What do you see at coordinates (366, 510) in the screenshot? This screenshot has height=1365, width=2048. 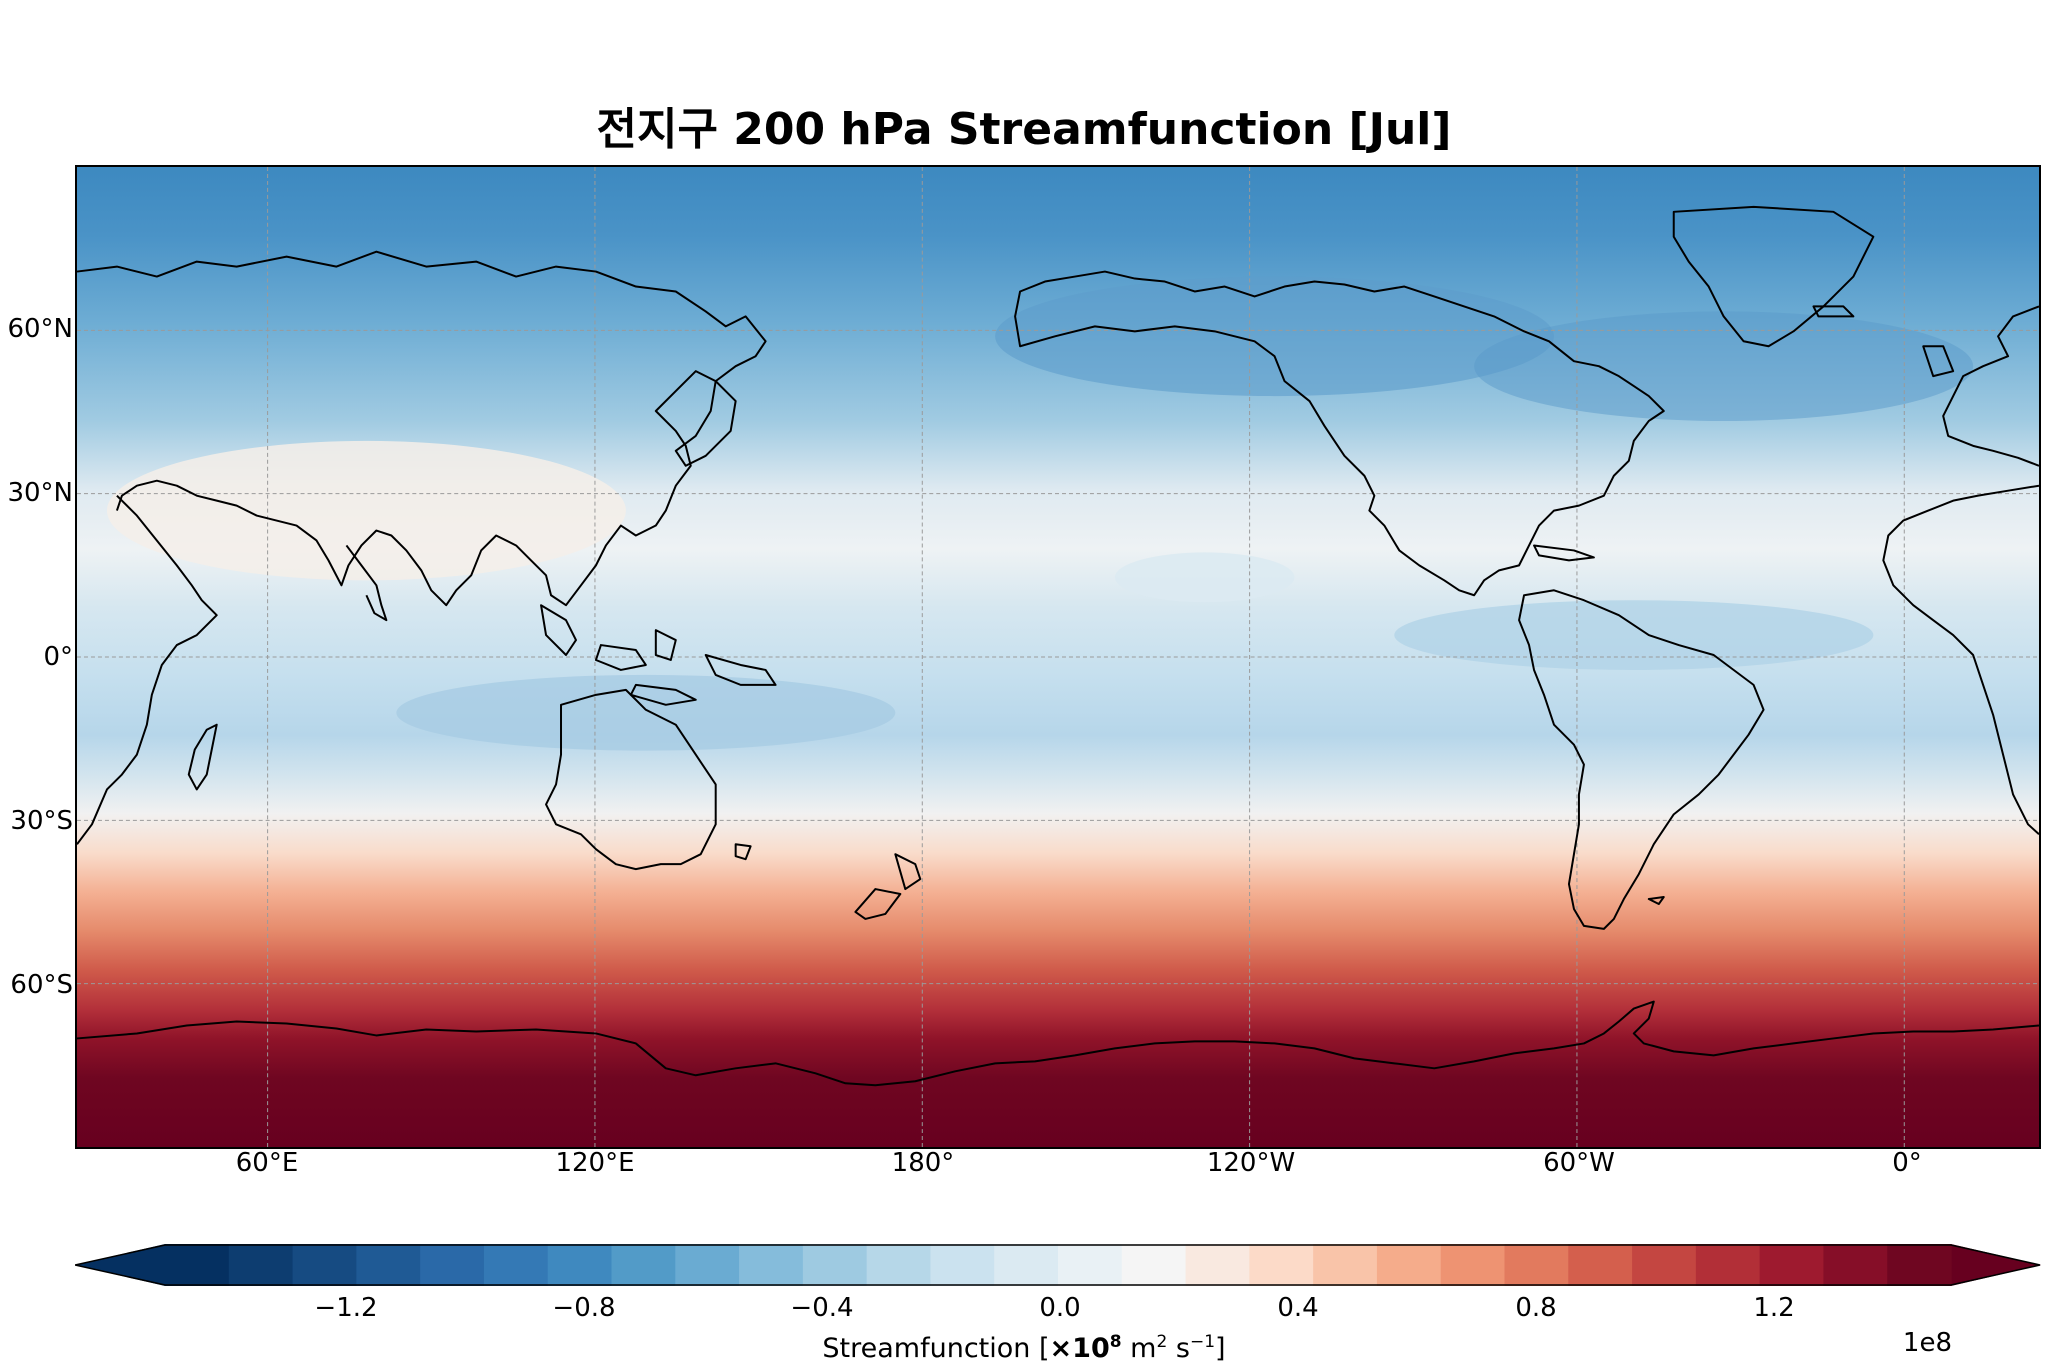 I see `field-anomaly-tibet` at bounding box center [366, 510].